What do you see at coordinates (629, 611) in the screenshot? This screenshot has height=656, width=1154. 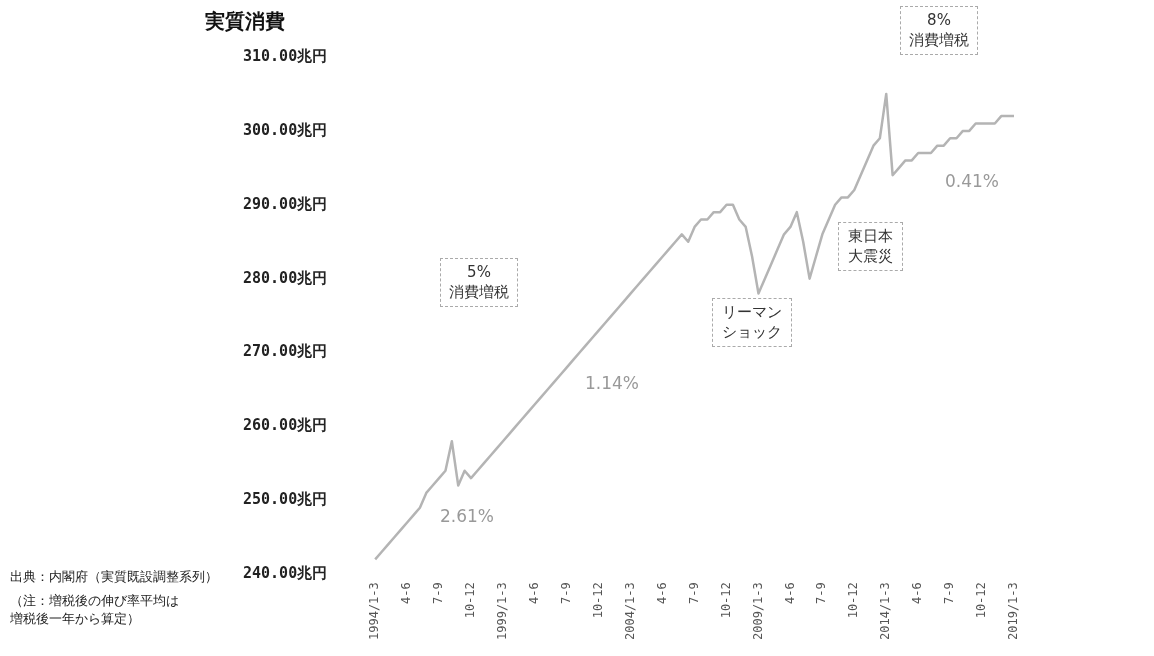 I see `x-tick-label: 2004/1-3` at bounding box center [629, 611].